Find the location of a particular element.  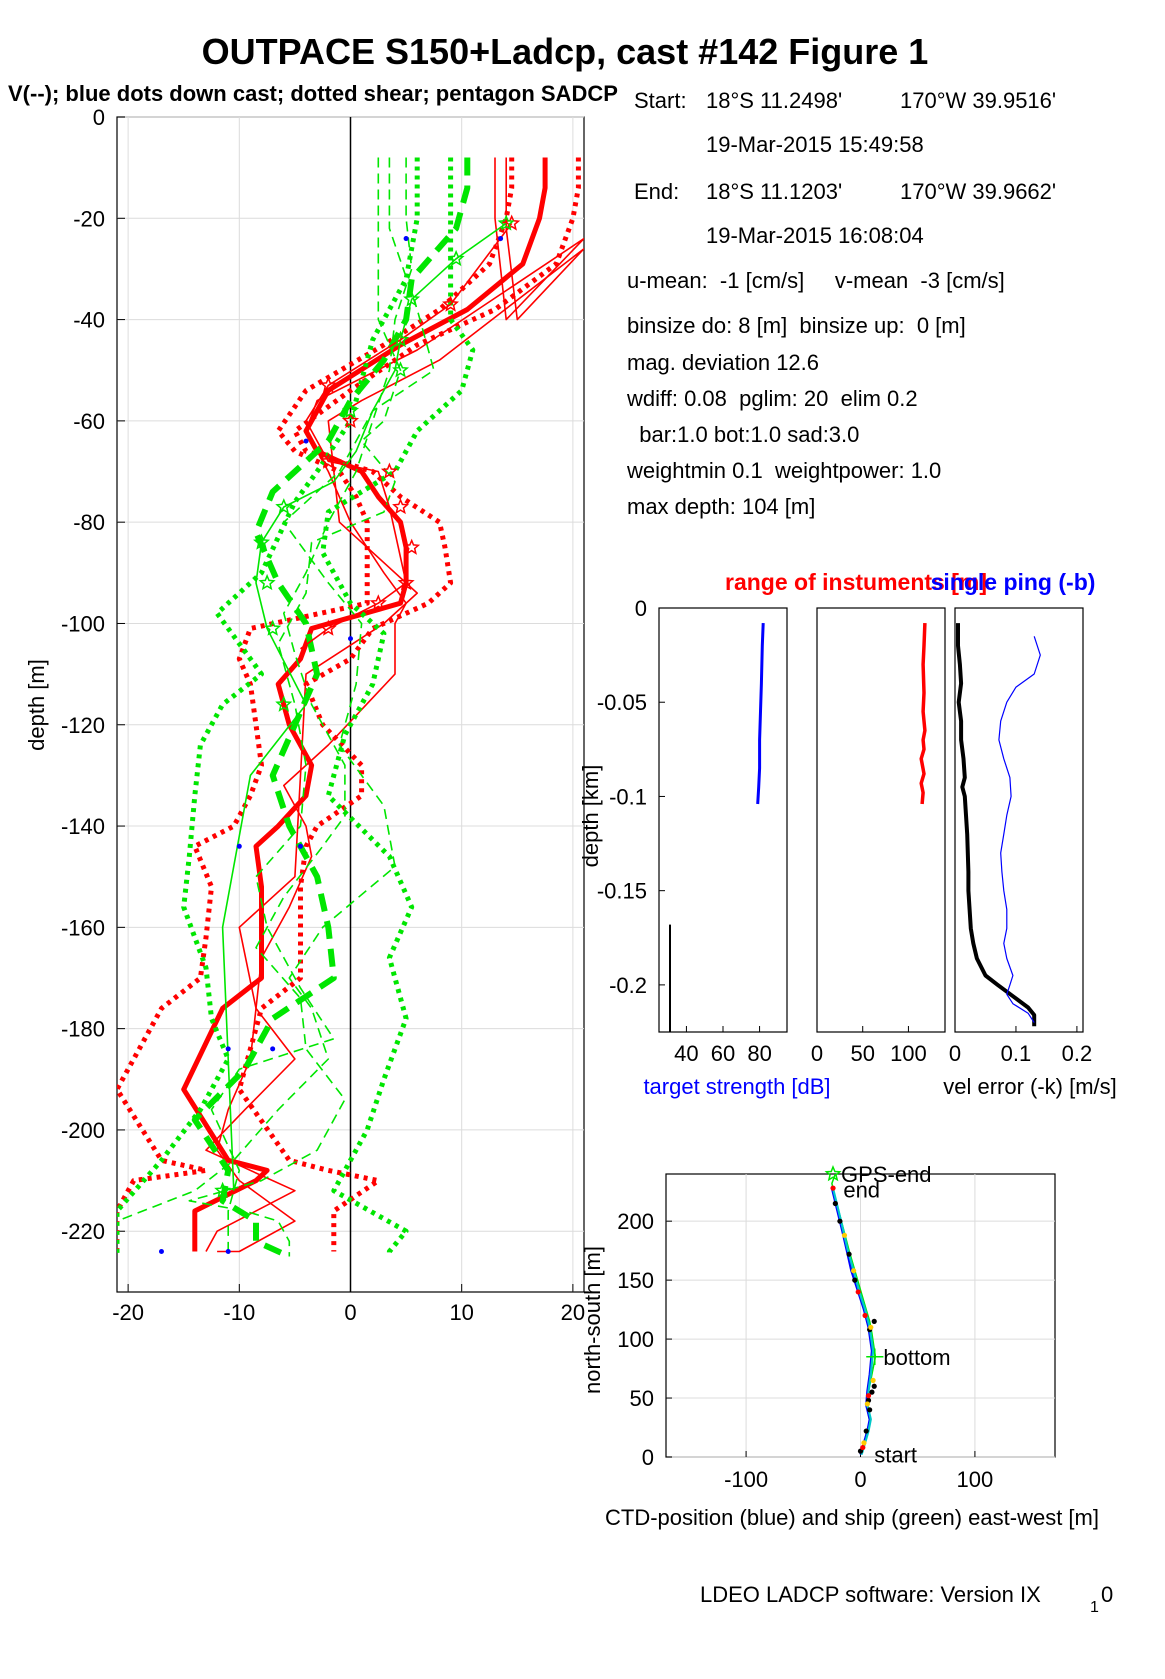

y-tick-label: -20 is located at coordinates (89, 218).